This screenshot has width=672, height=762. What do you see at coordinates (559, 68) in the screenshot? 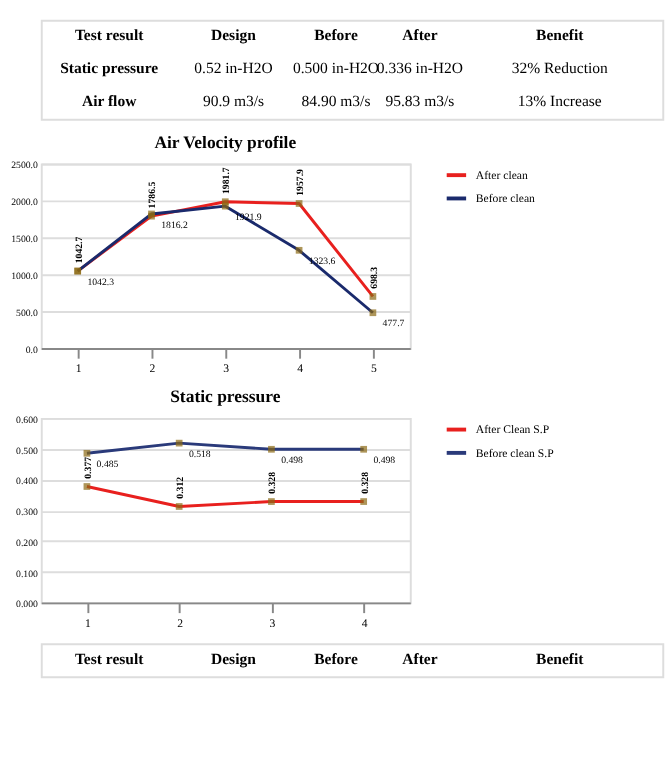
I see `text: 32% Reduction` at bounding box center [559, 68].